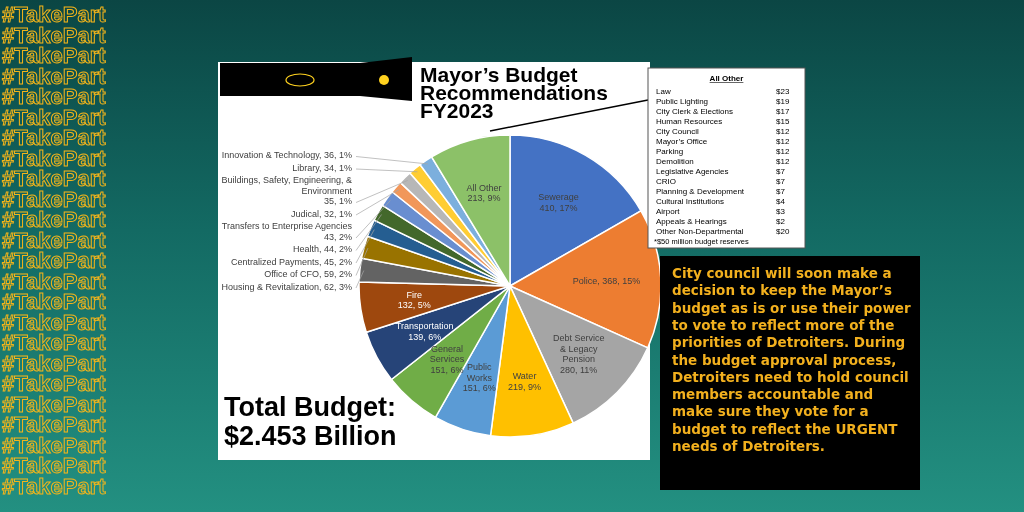 The width and height of the screenshot is (1024, 512). I want to click on category-label: Airport, so click(668, 211).